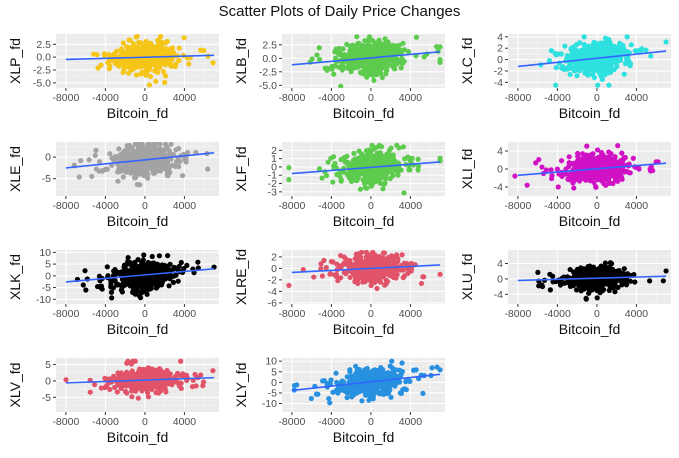 This screenshot has height=458, width=679. I want to click on x-tick-label: -4000, so click(557, 314).